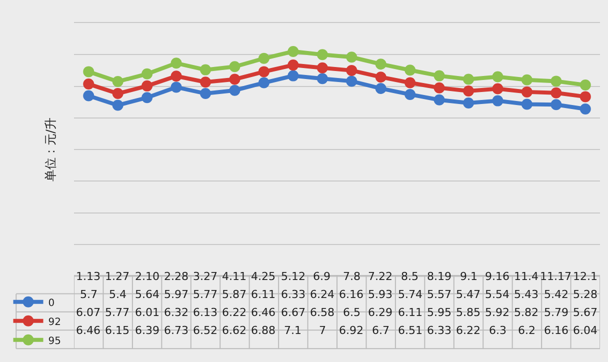 Image resolution: width=608 pixels, height=362 pixels. What do you see at coordinates (234, 330) in the screenshot?
I see `data-label: 6.62` at bounding box center [234, 330].